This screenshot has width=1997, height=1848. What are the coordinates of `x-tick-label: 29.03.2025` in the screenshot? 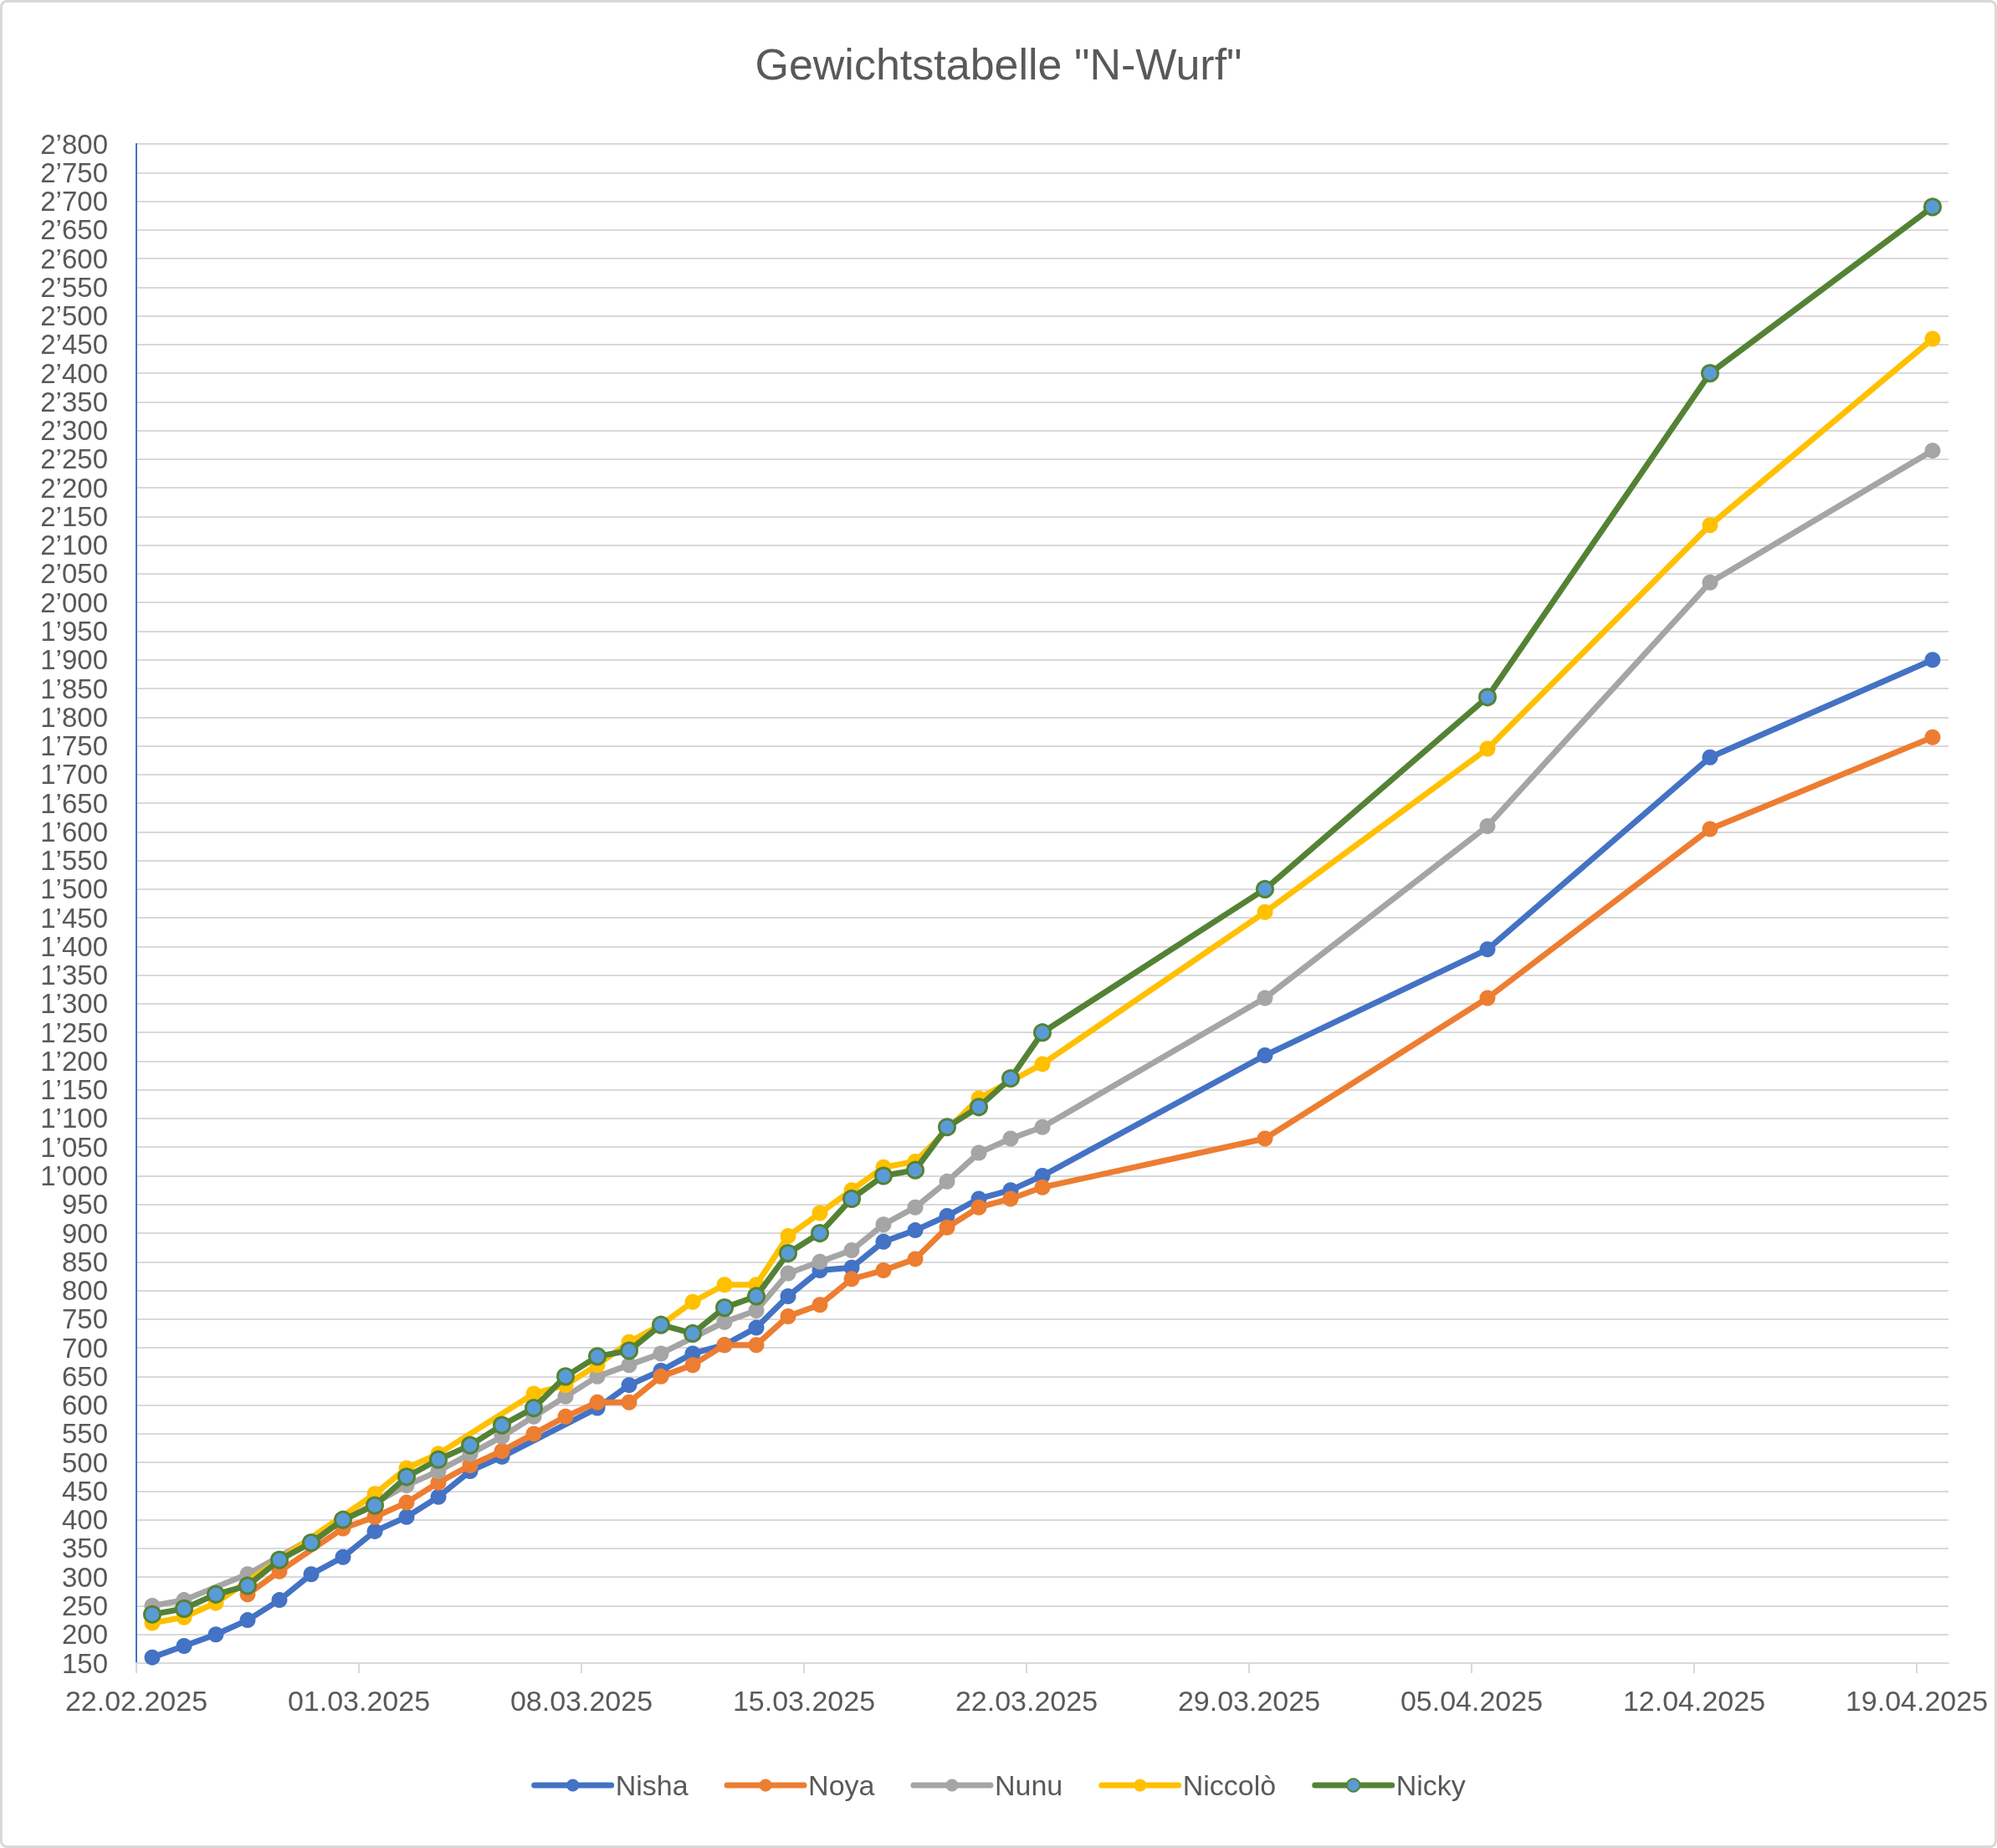 It's located at (1249, 1701).